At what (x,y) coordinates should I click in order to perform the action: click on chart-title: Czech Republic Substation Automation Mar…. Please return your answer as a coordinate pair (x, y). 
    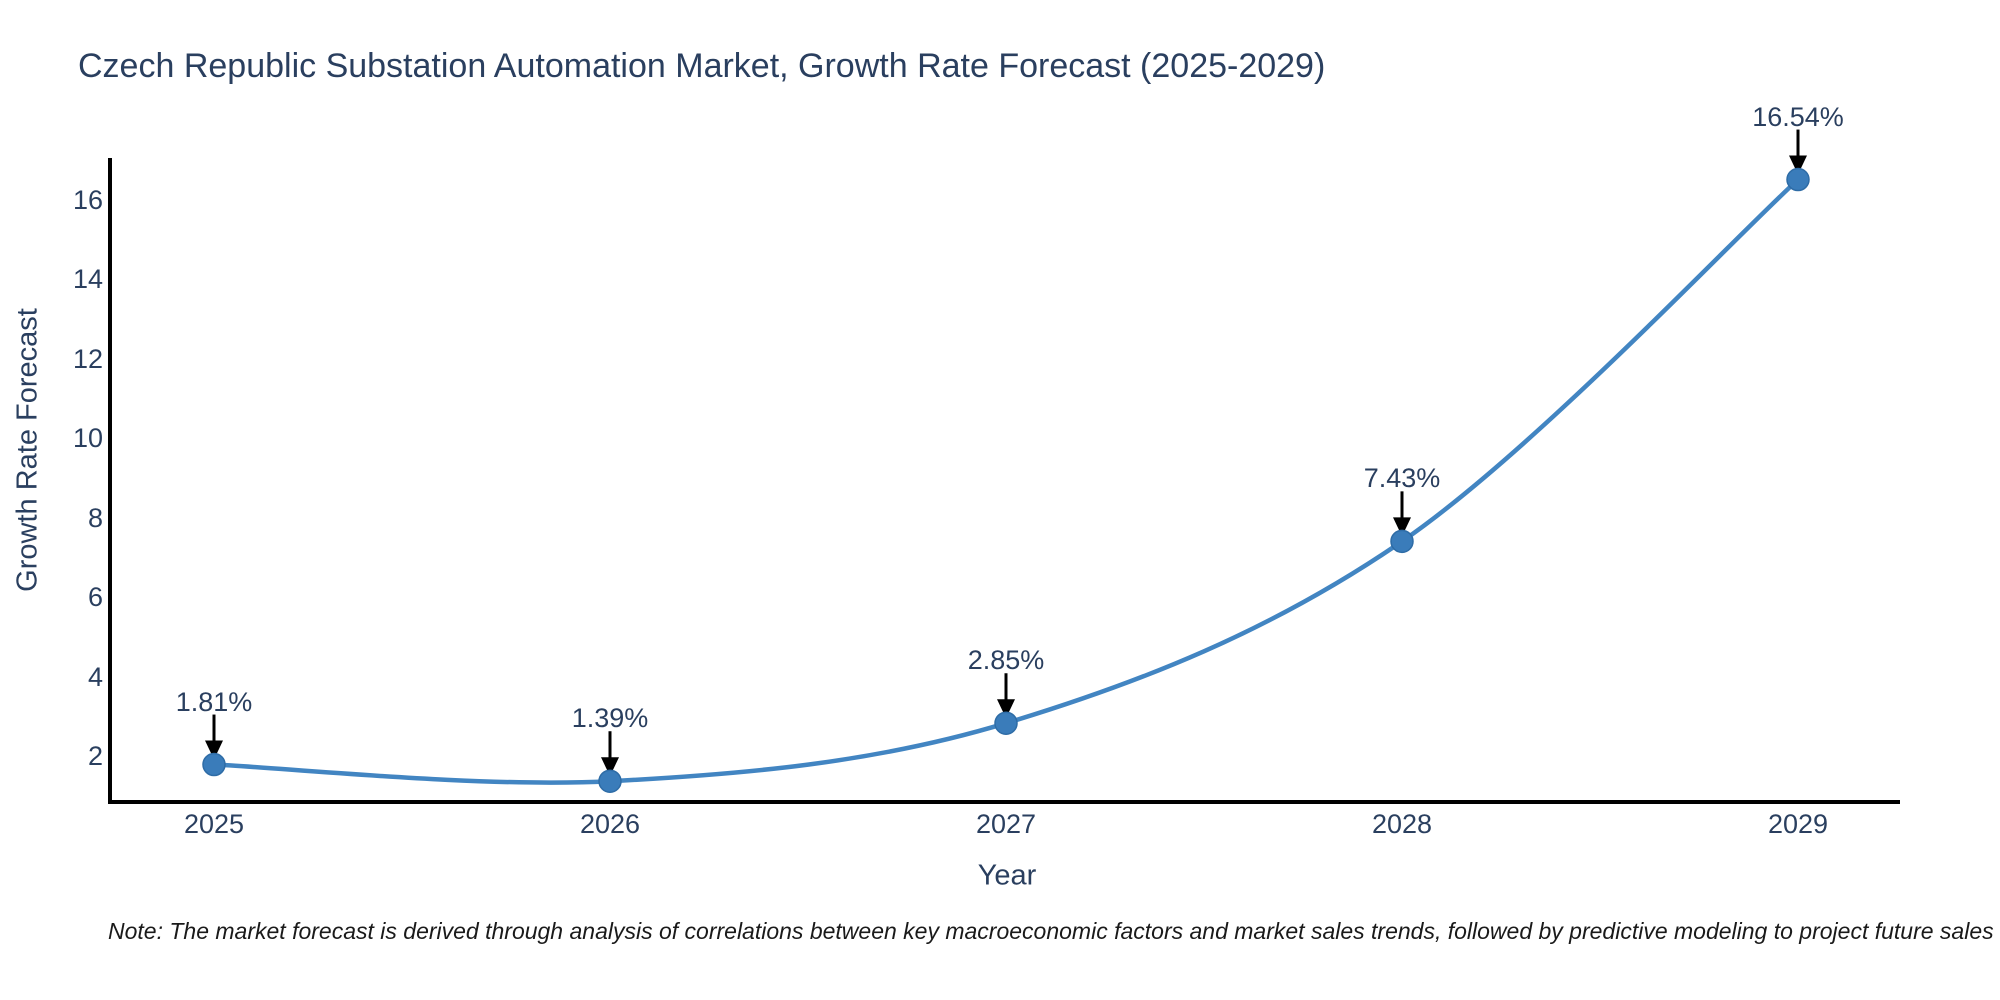
    Looking at the image, I should click on (702, 66).